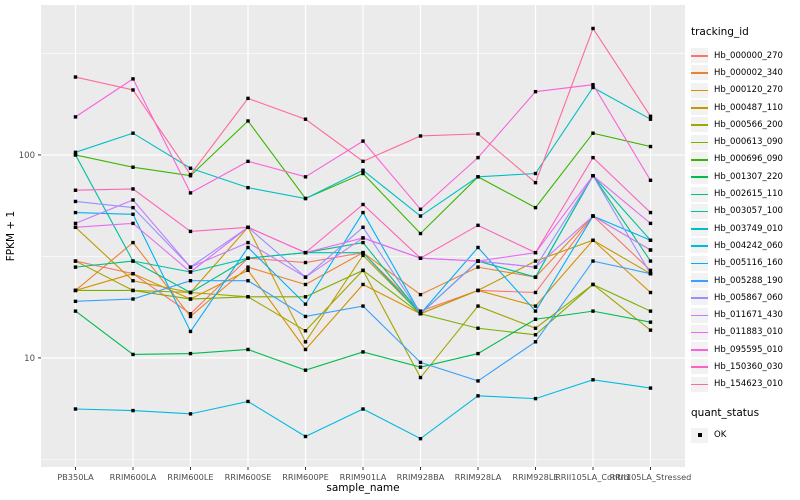 The height and width of the screenshot is (500, 800). I want to click on x-tick-label: RRIM928BA, so click(421, 477).